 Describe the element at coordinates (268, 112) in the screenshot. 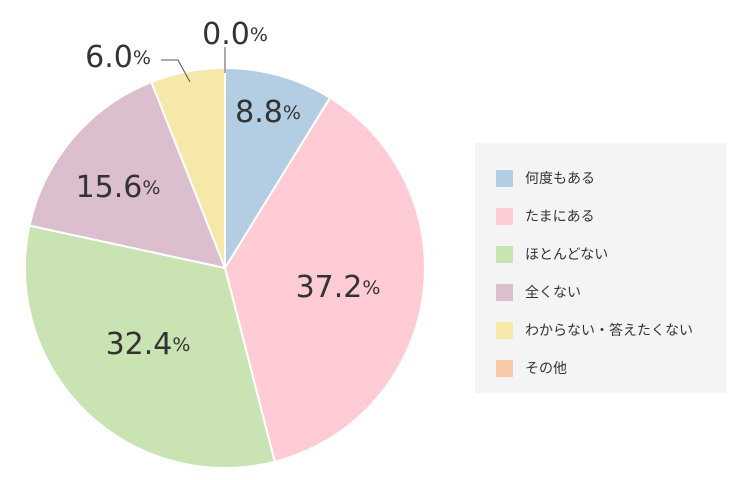

I see `slice-value-label-1: 8.8%` at that location.